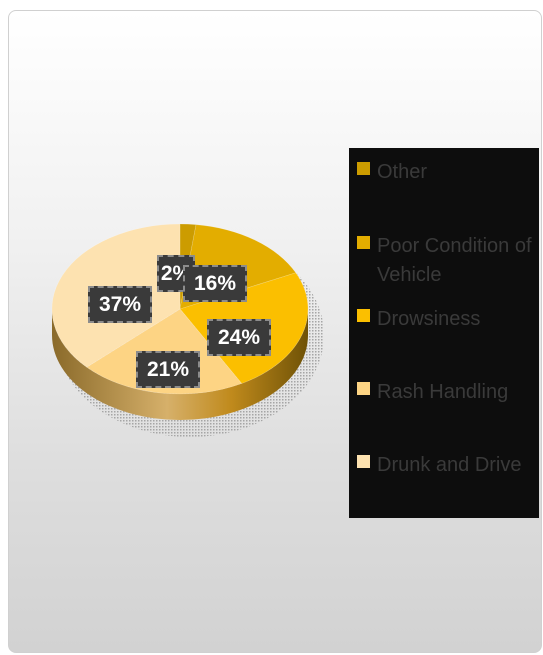 This screenshot has height=655, width=543. I want to click on legend-swatch-poor-condition, so click(363, 242).